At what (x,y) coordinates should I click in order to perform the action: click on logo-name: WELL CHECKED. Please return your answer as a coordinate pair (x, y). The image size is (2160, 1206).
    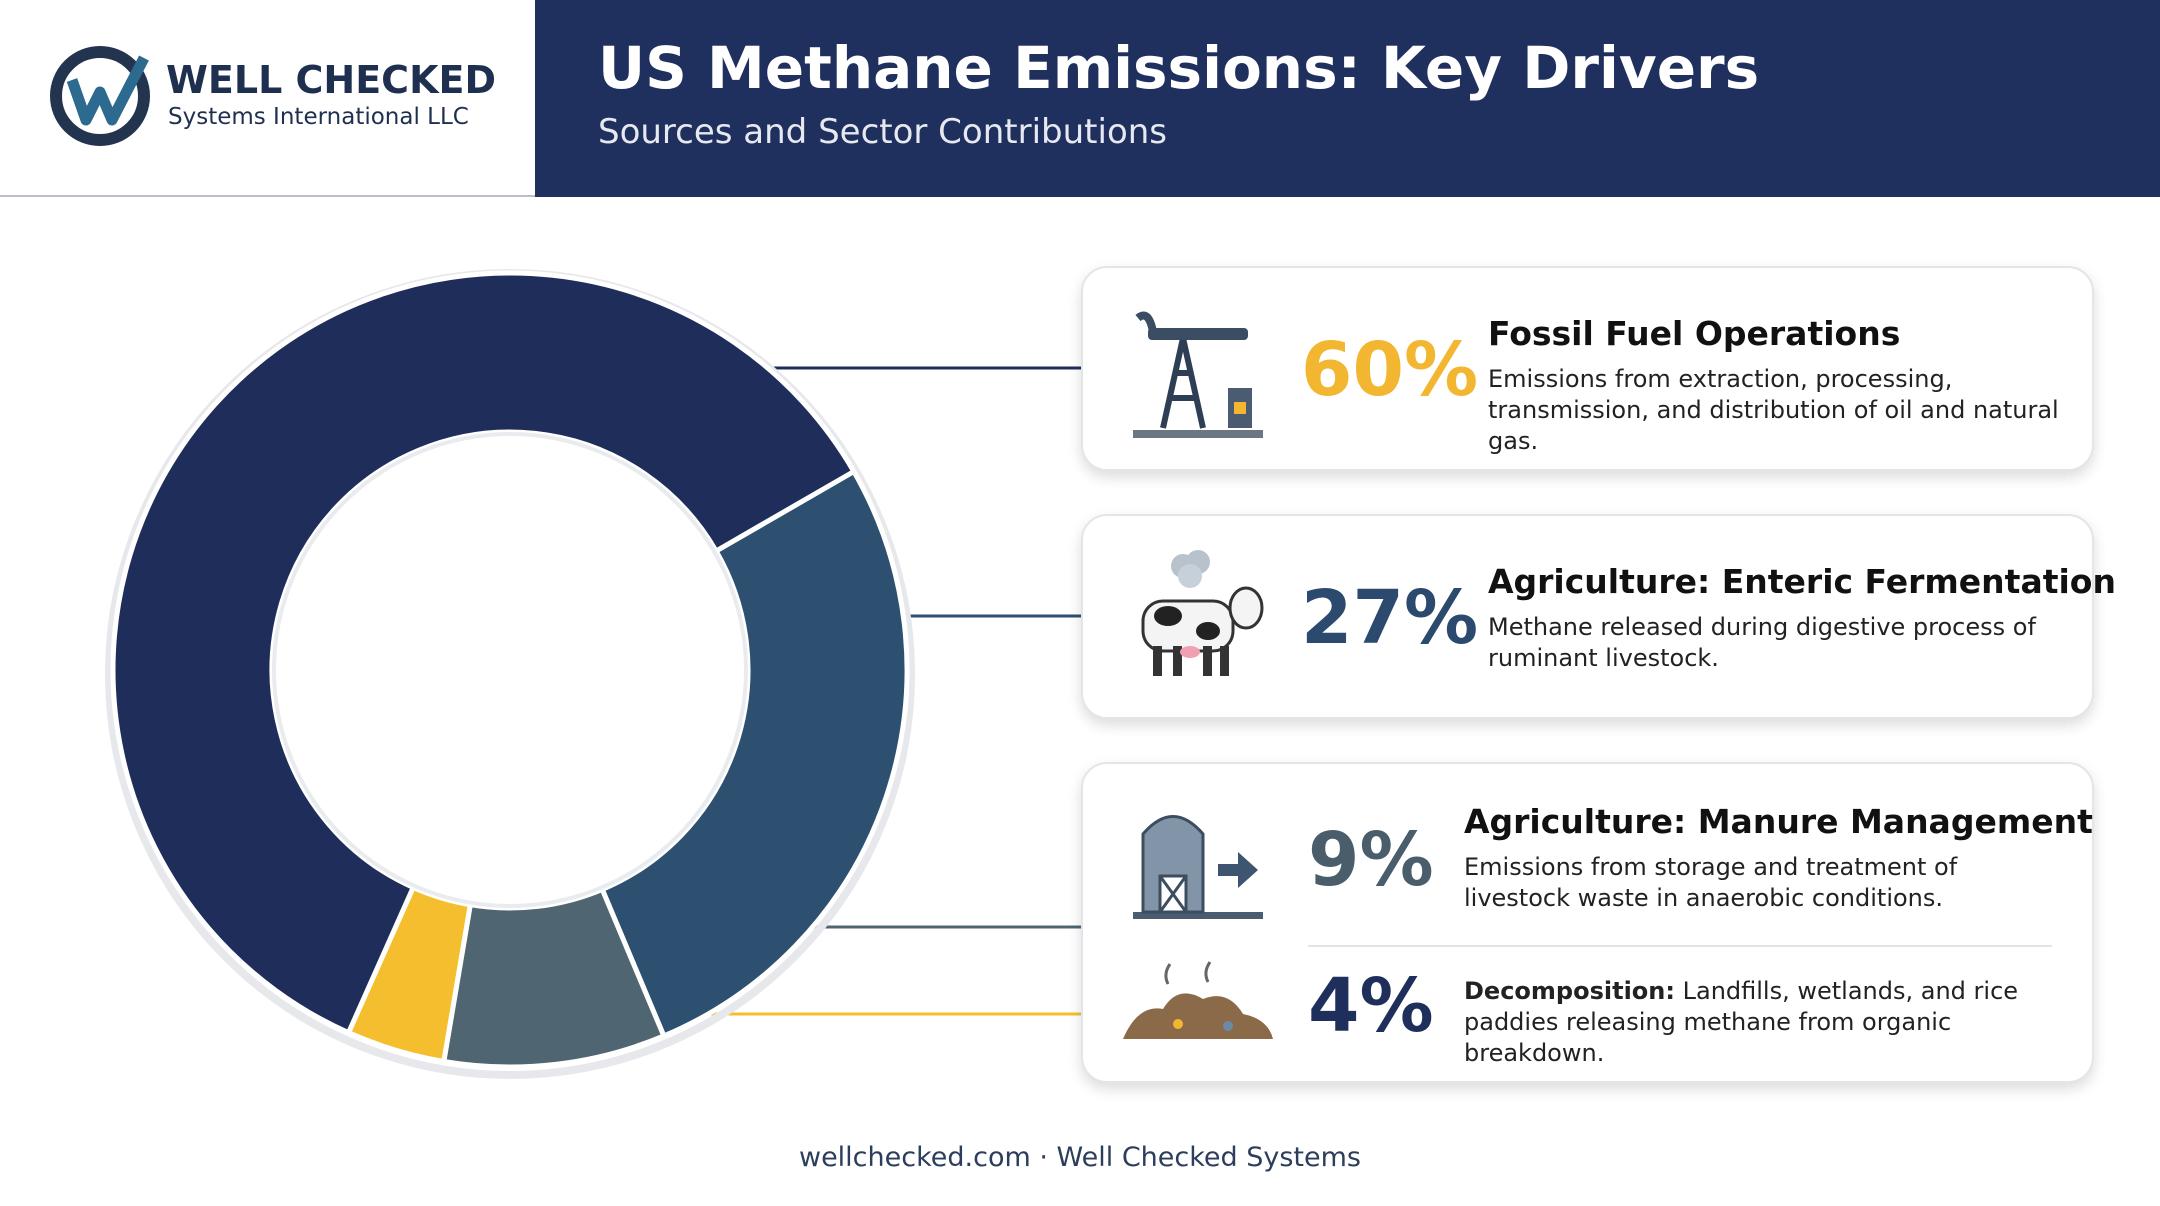
    Looking at the image, I should click on (331, 80).